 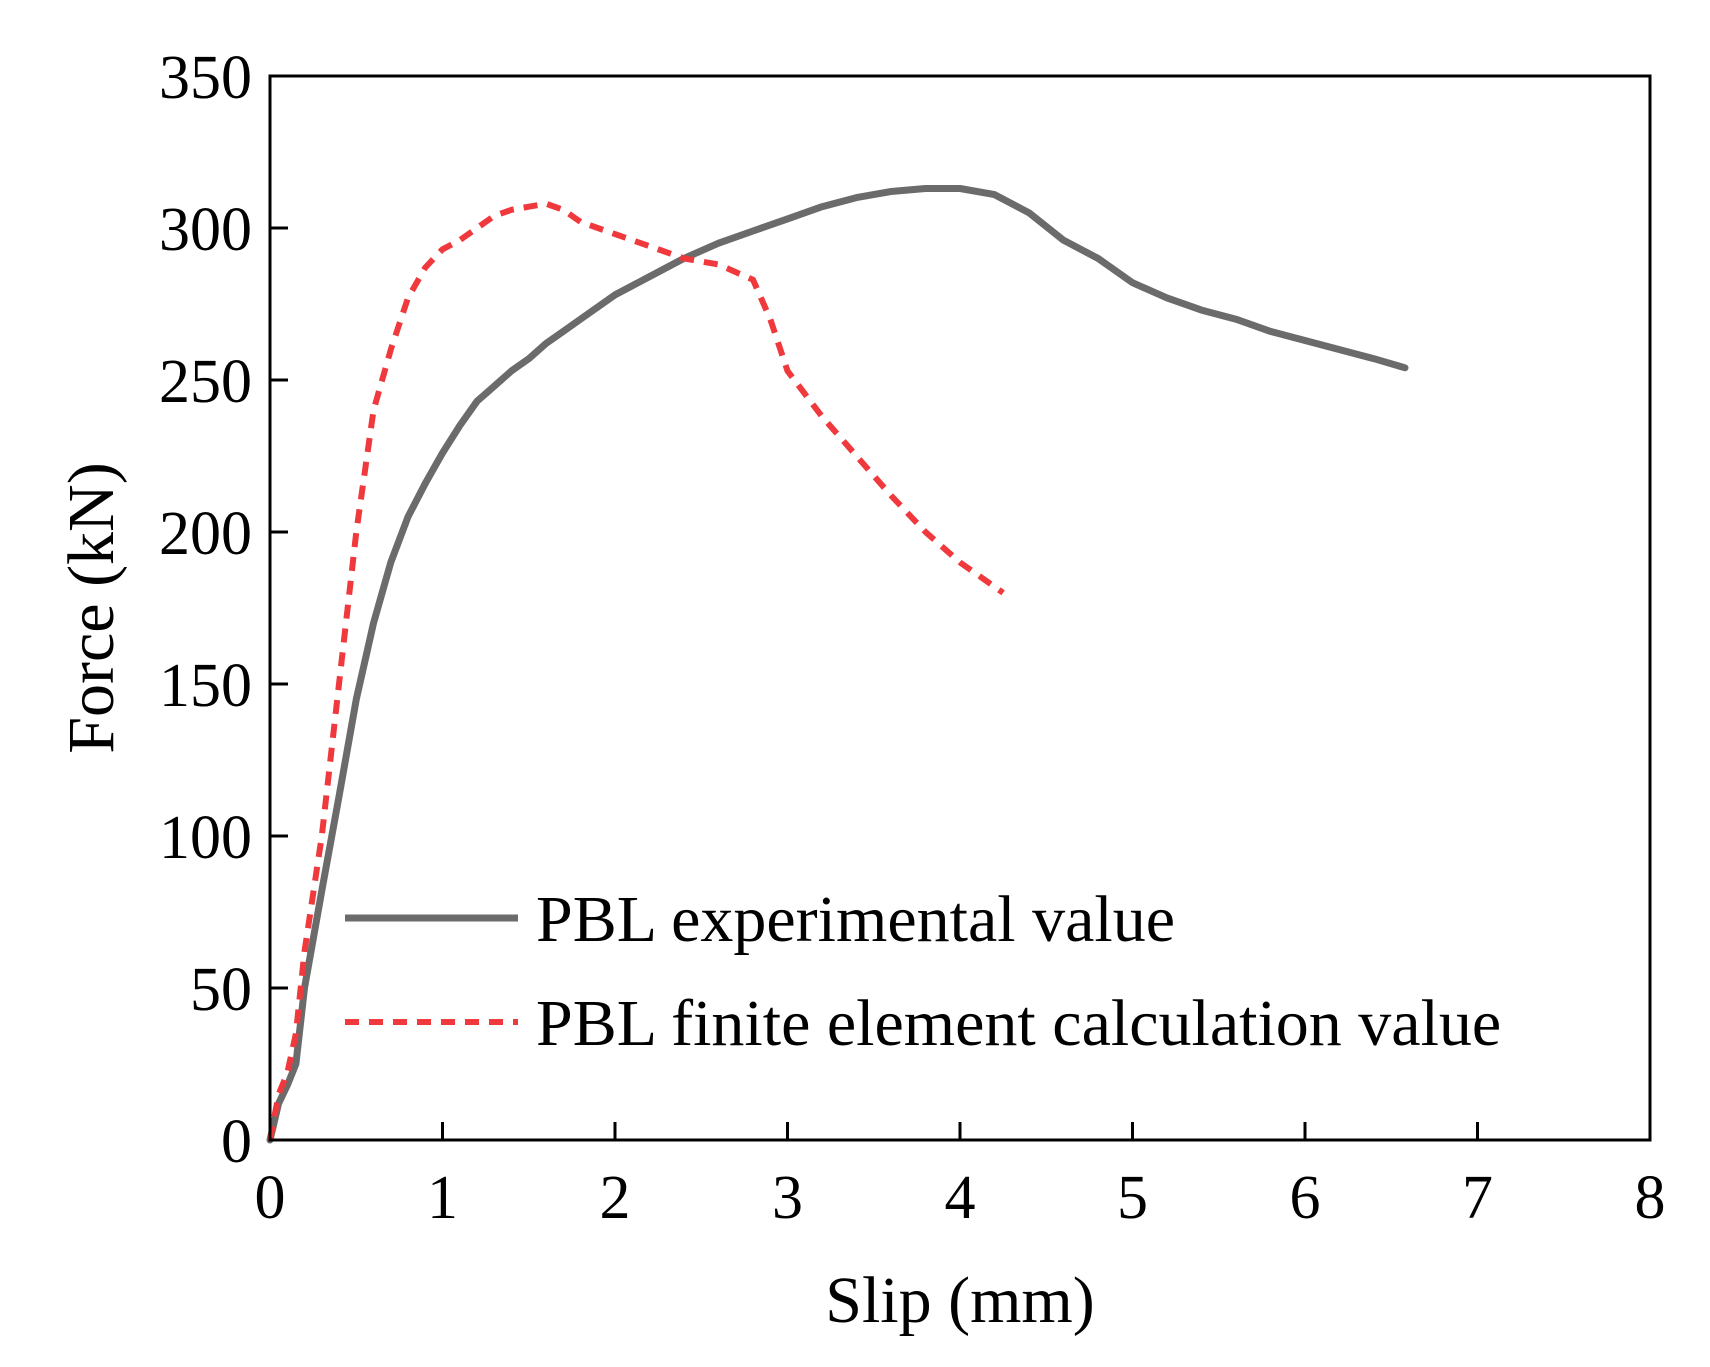 What do you see at coordinates (91, 607) in the screenshot?
I see `y-axis-title: Force (kN)` at bounding box center [91, 607].